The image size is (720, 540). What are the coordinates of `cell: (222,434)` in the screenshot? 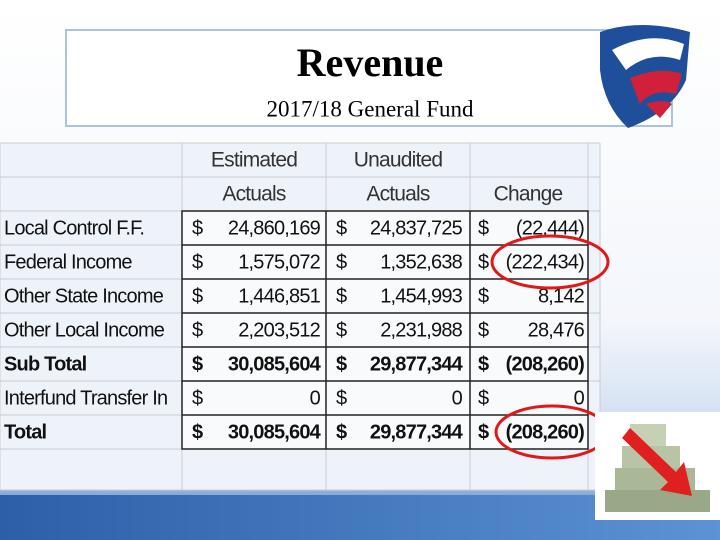 It's located at (545, 262).